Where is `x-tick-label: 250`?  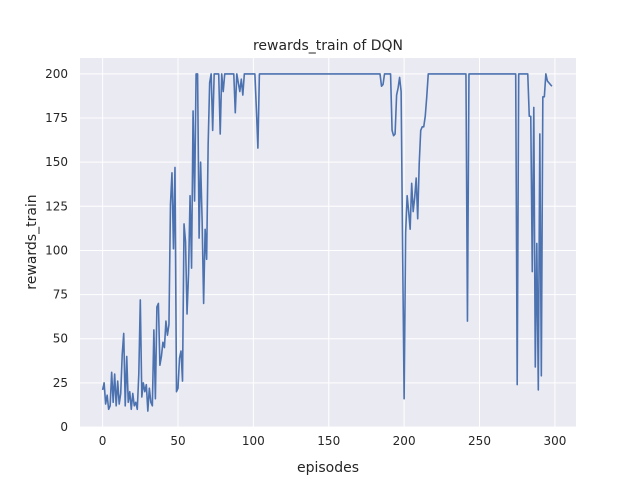 x-tick-label: 250 is located at coordinates (479, 441).